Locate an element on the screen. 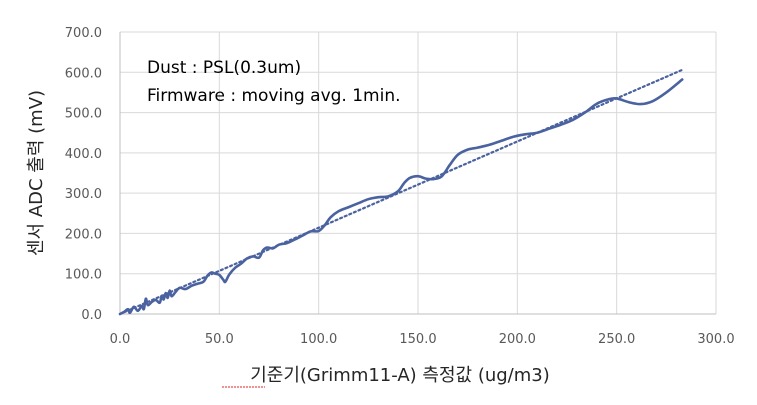  y-tick-label: 100.0 is located at coordinates (83, 275).